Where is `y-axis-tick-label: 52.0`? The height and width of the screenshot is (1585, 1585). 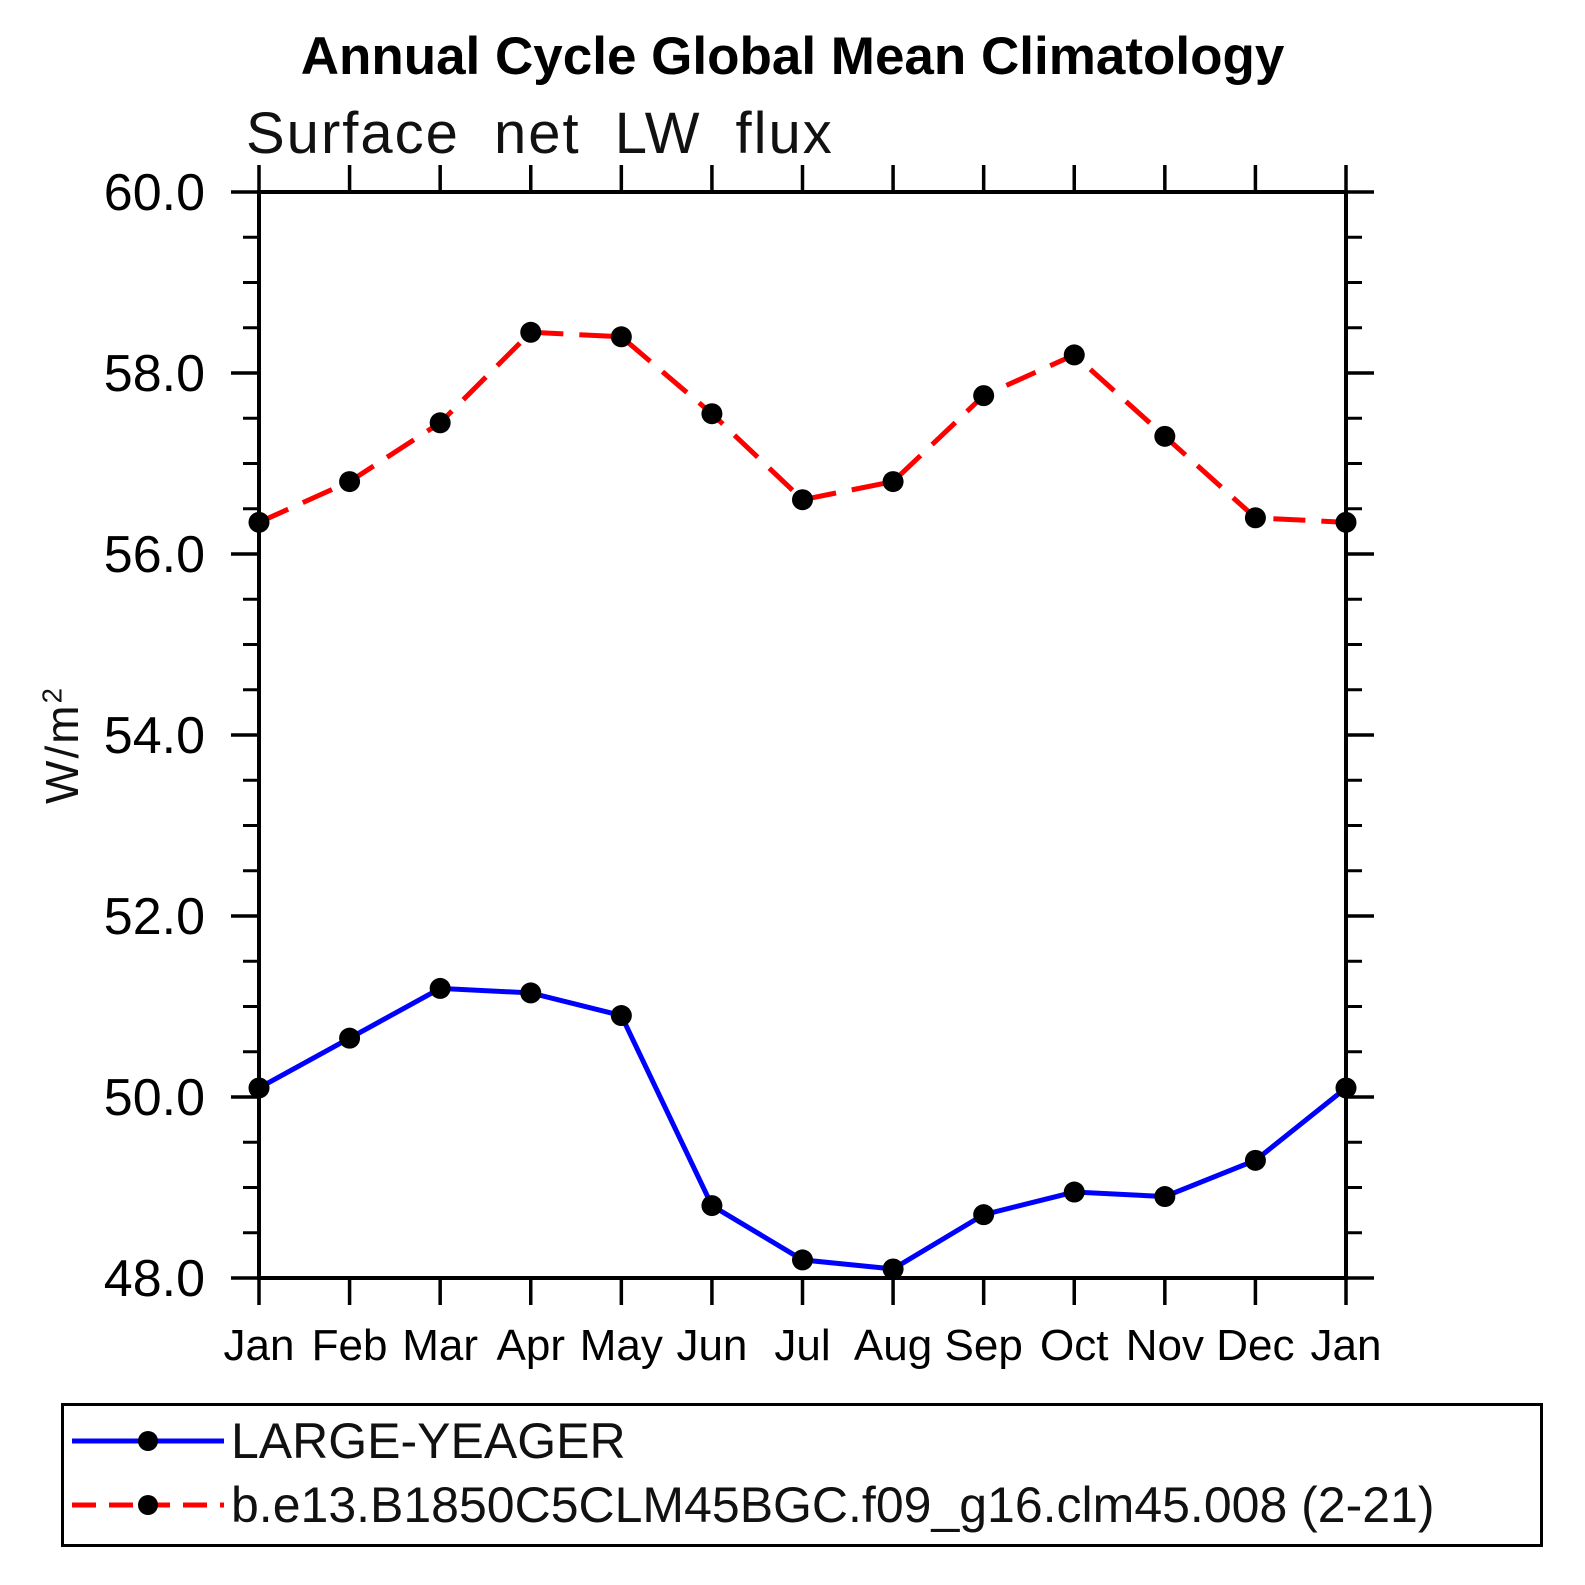 y-axis-tick-label: 52.0 is located at coordinates (154, 917).